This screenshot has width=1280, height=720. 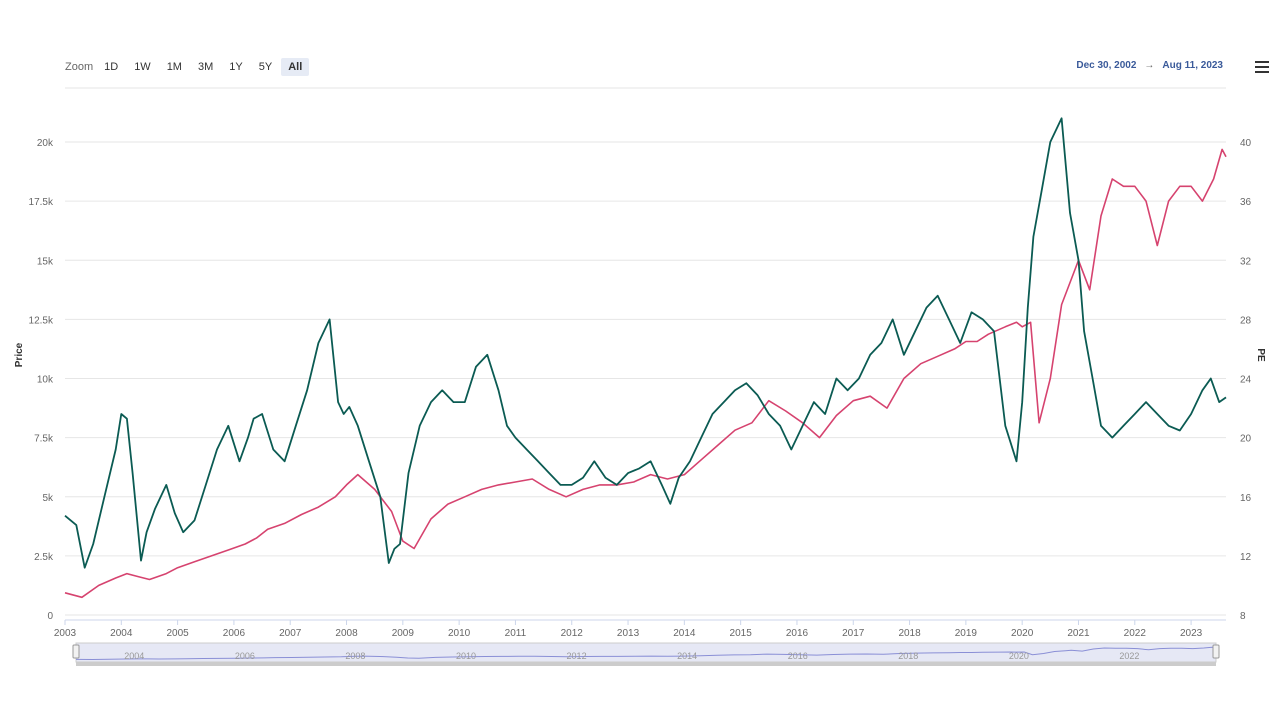 What do you see at coordinates (1022, 633) in the screenshot?
I see `x-tick: 2020` at bounding box center [1022, 633].